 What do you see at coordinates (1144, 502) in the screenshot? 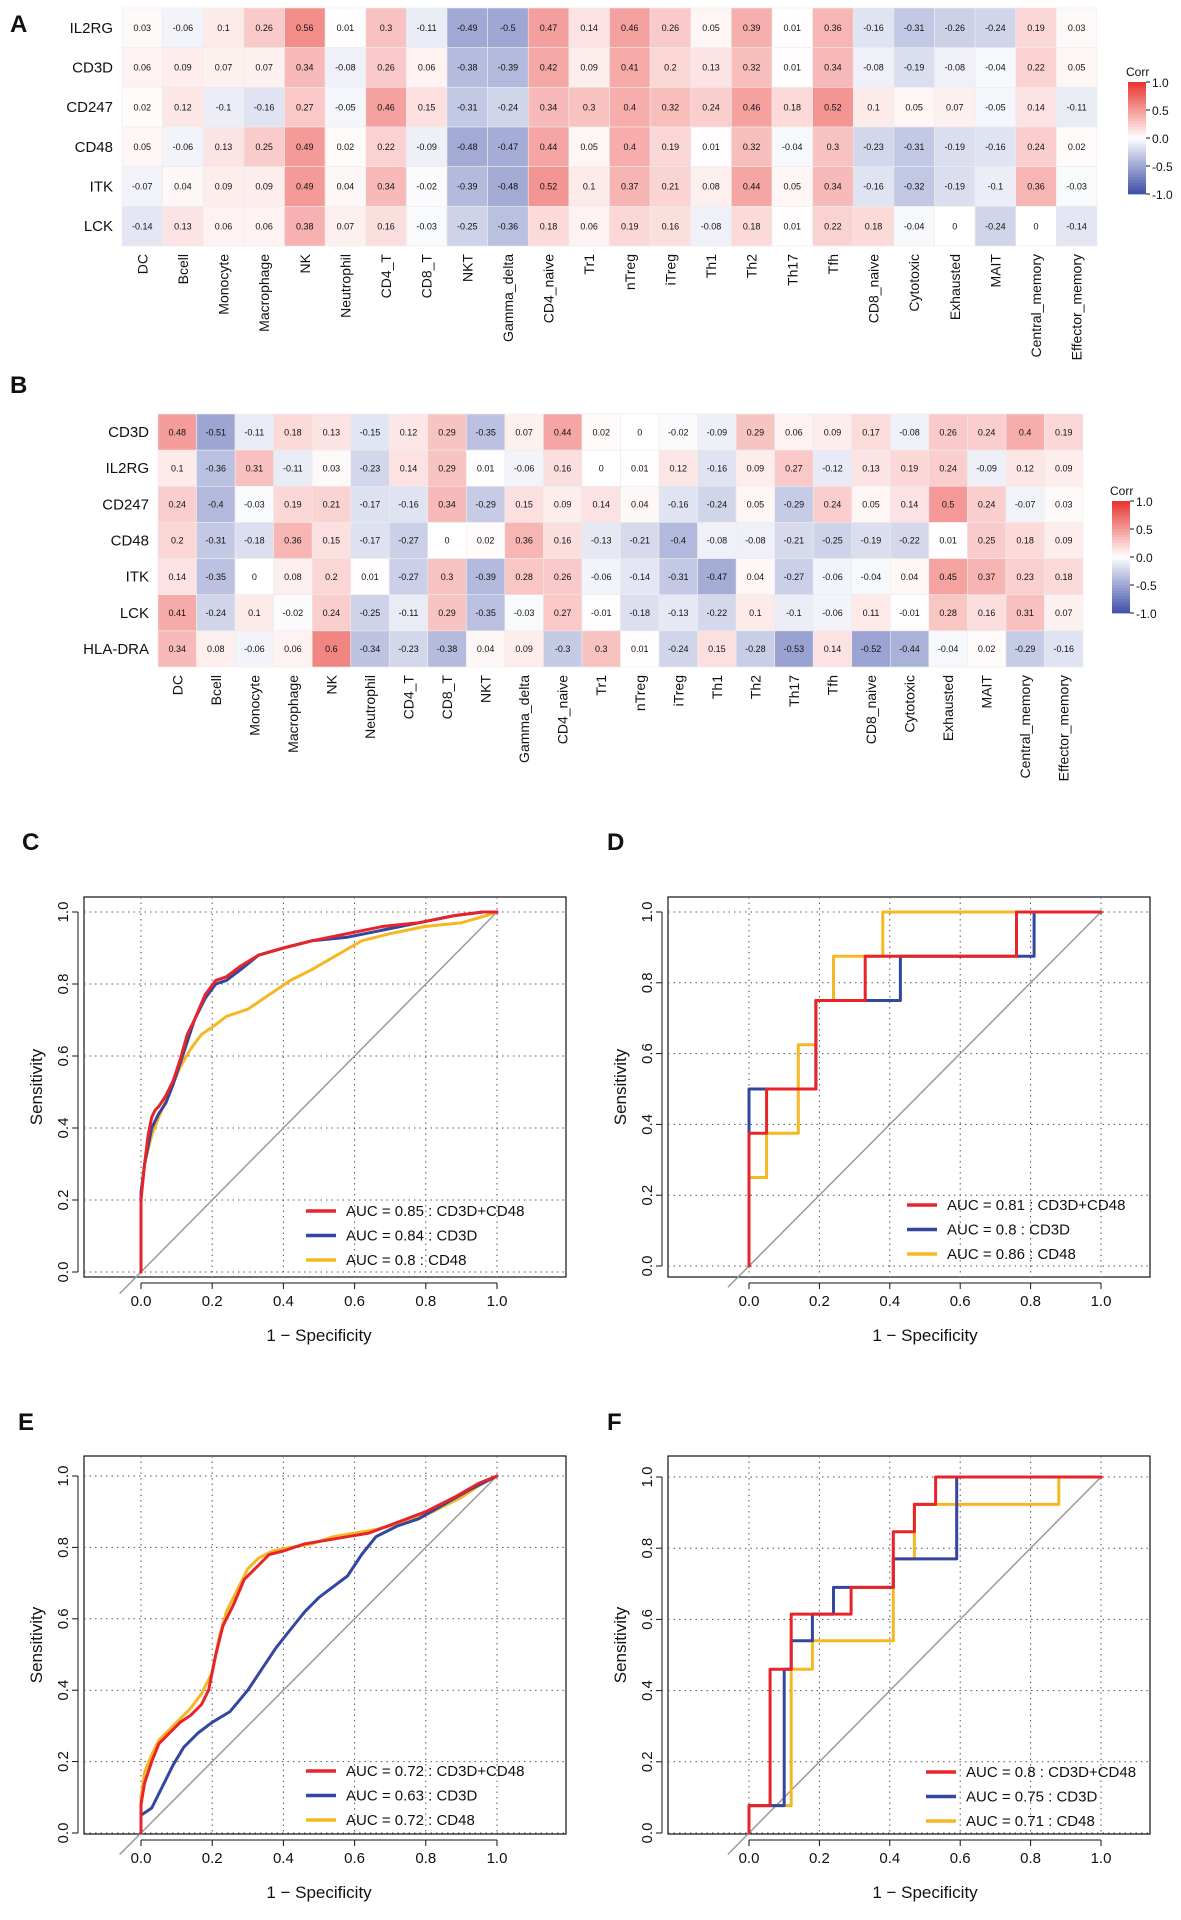
I see `legend-tick-label: 1.0` at bounding box center [1144, 502].